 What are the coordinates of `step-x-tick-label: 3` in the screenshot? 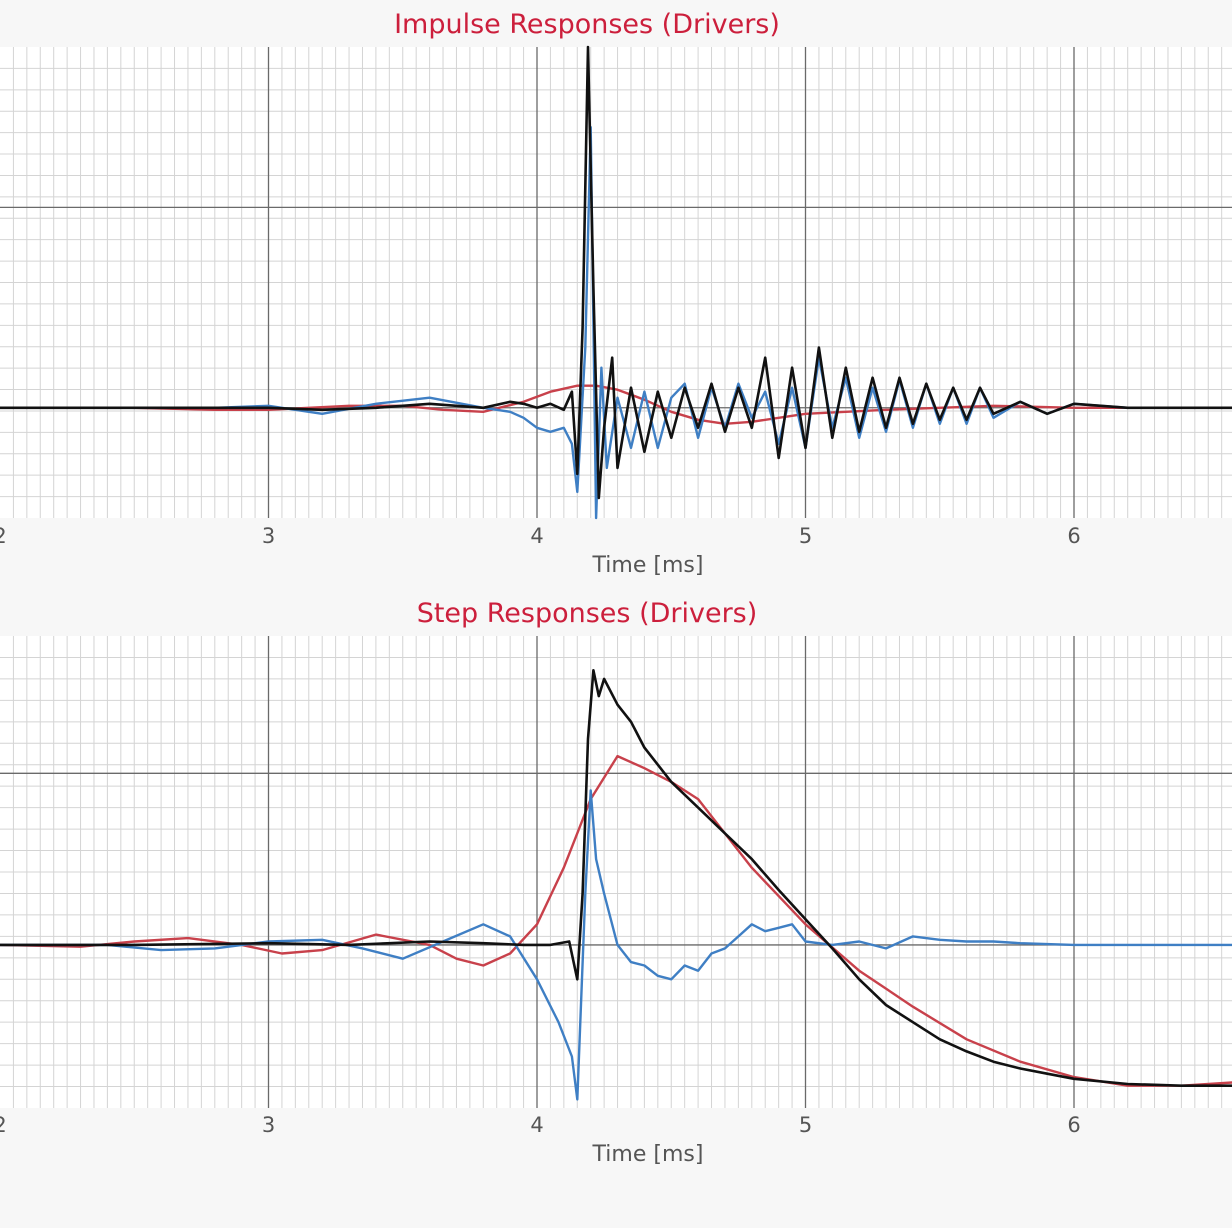 It's located at (268, 1125).